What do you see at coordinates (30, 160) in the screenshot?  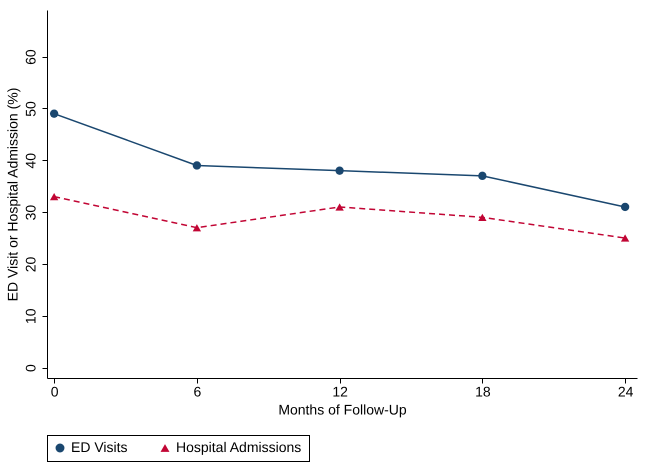 I see `y-tick-label: 40` at bounding box center [30, 160].